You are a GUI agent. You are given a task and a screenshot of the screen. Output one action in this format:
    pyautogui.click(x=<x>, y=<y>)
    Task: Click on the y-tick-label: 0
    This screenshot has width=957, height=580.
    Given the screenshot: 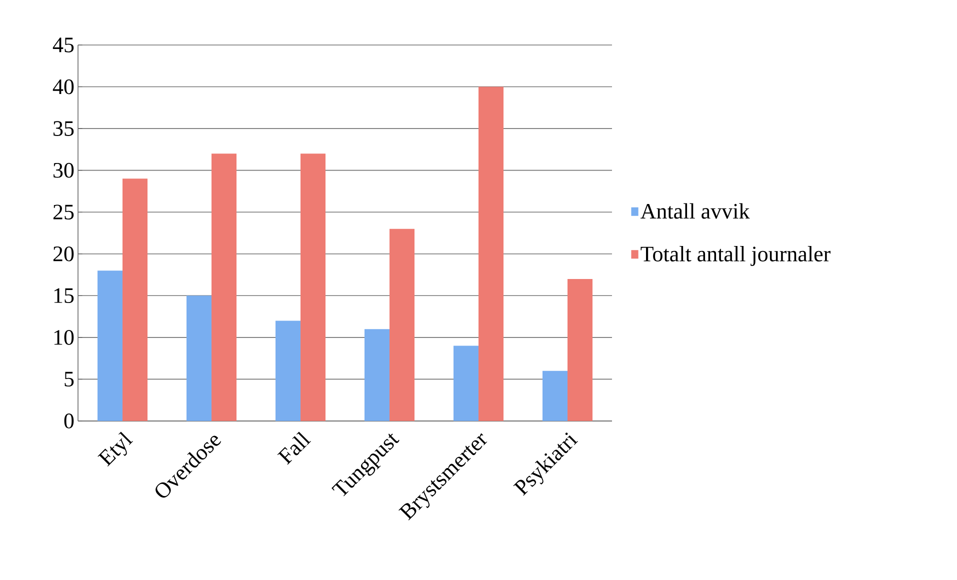 What is the action you would take?
    pyautogui.click(x=69, y=421)
    